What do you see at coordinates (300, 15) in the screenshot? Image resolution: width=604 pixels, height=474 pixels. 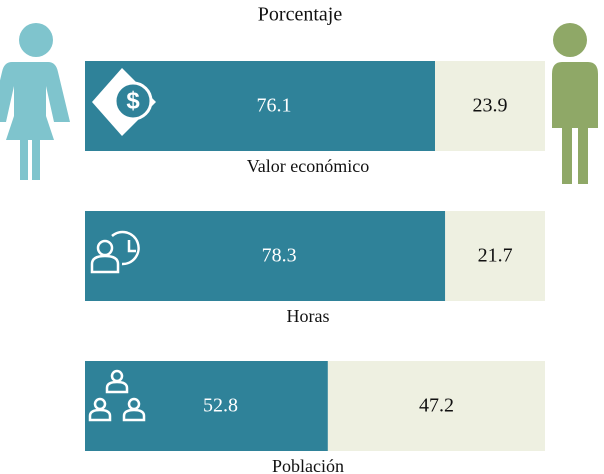 I see `chart-subtitle: Porcentaje` at bounding box center [300, 15].